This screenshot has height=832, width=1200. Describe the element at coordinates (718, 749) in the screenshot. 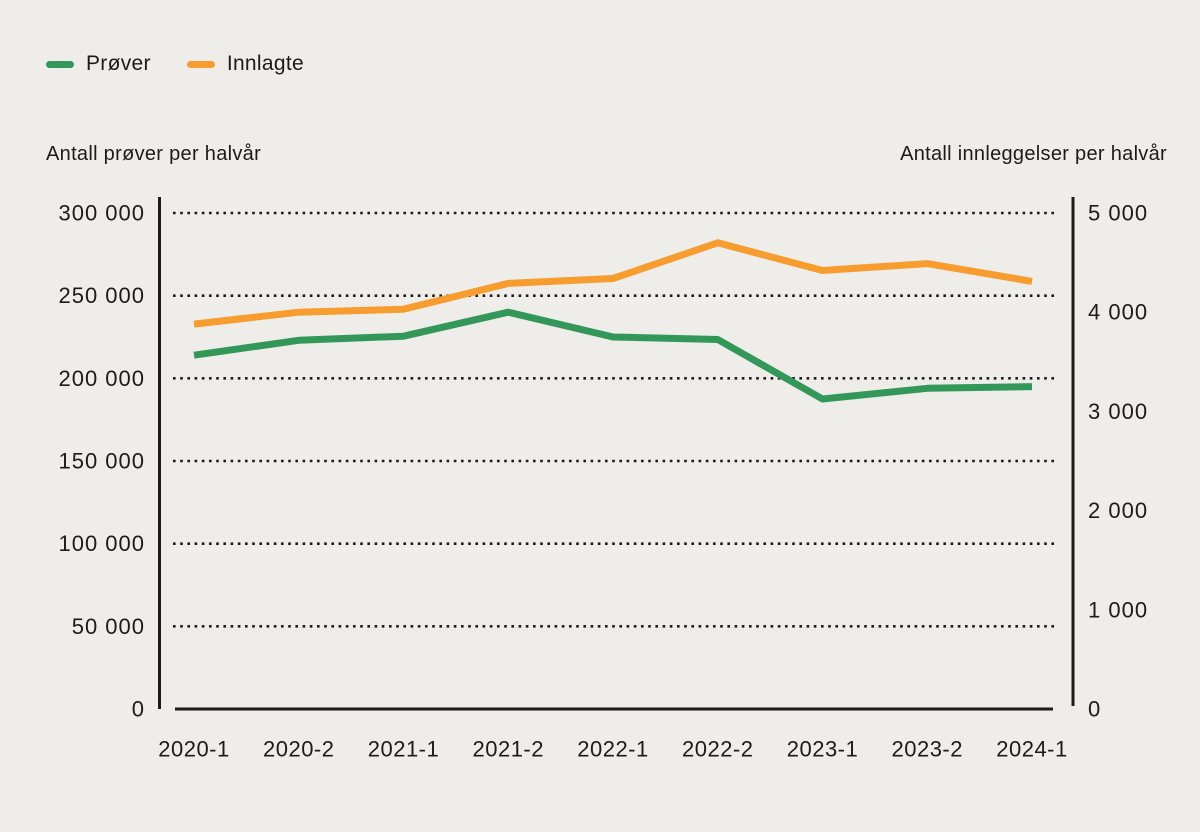

I see `x-axis-tick-label: 2022-2` at that location.